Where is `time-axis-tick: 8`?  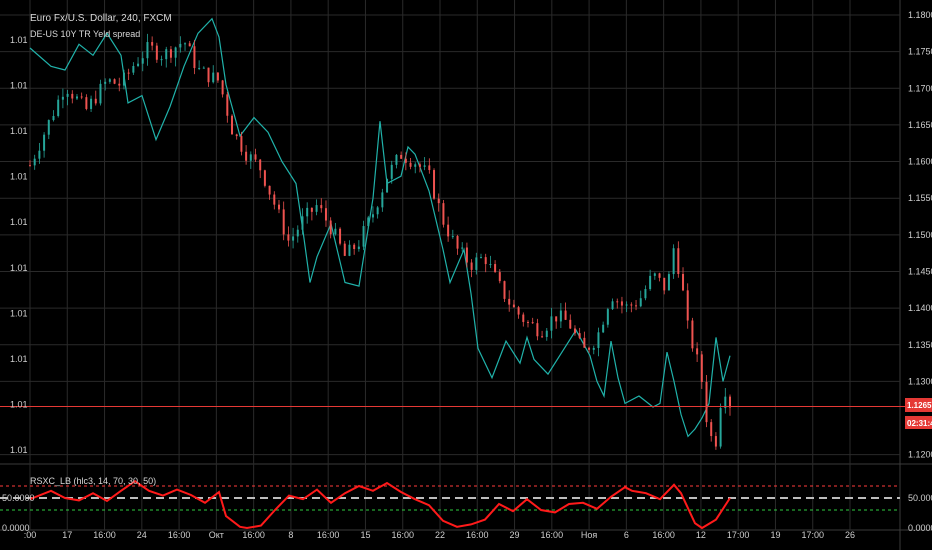
time-axis-tick: 8 is located at coordinates (290, 535).